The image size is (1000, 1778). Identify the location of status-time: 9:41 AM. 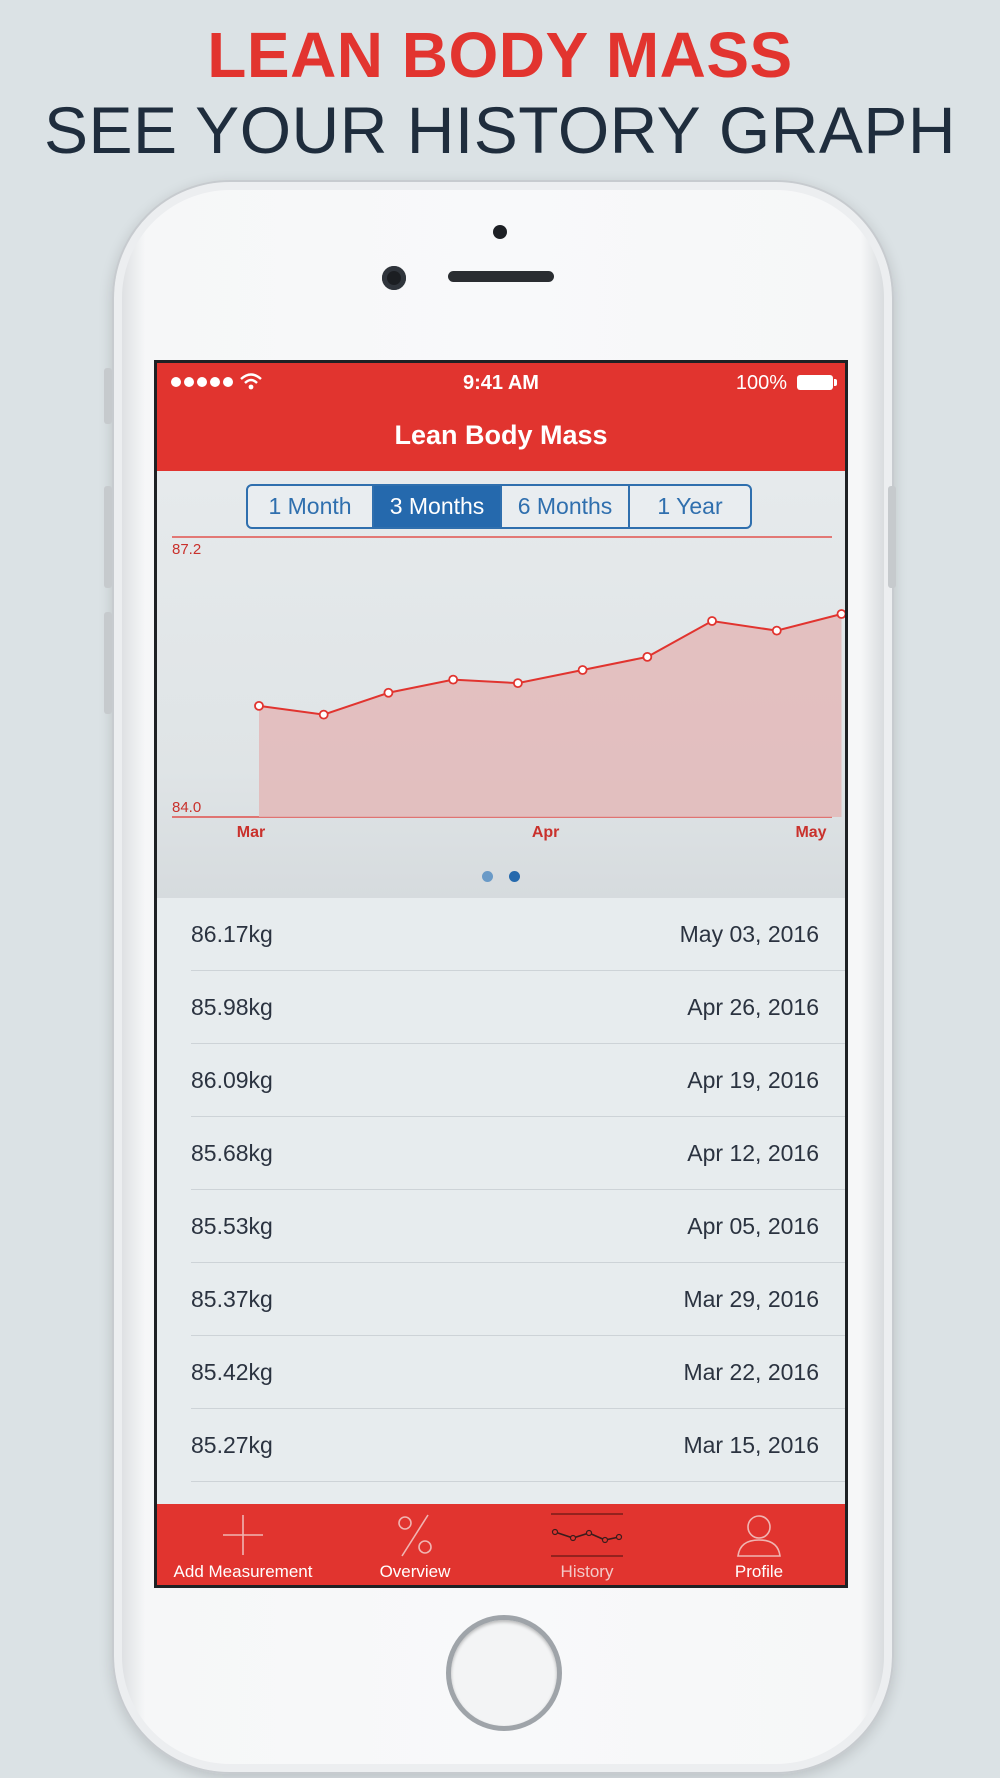
(501, 383).